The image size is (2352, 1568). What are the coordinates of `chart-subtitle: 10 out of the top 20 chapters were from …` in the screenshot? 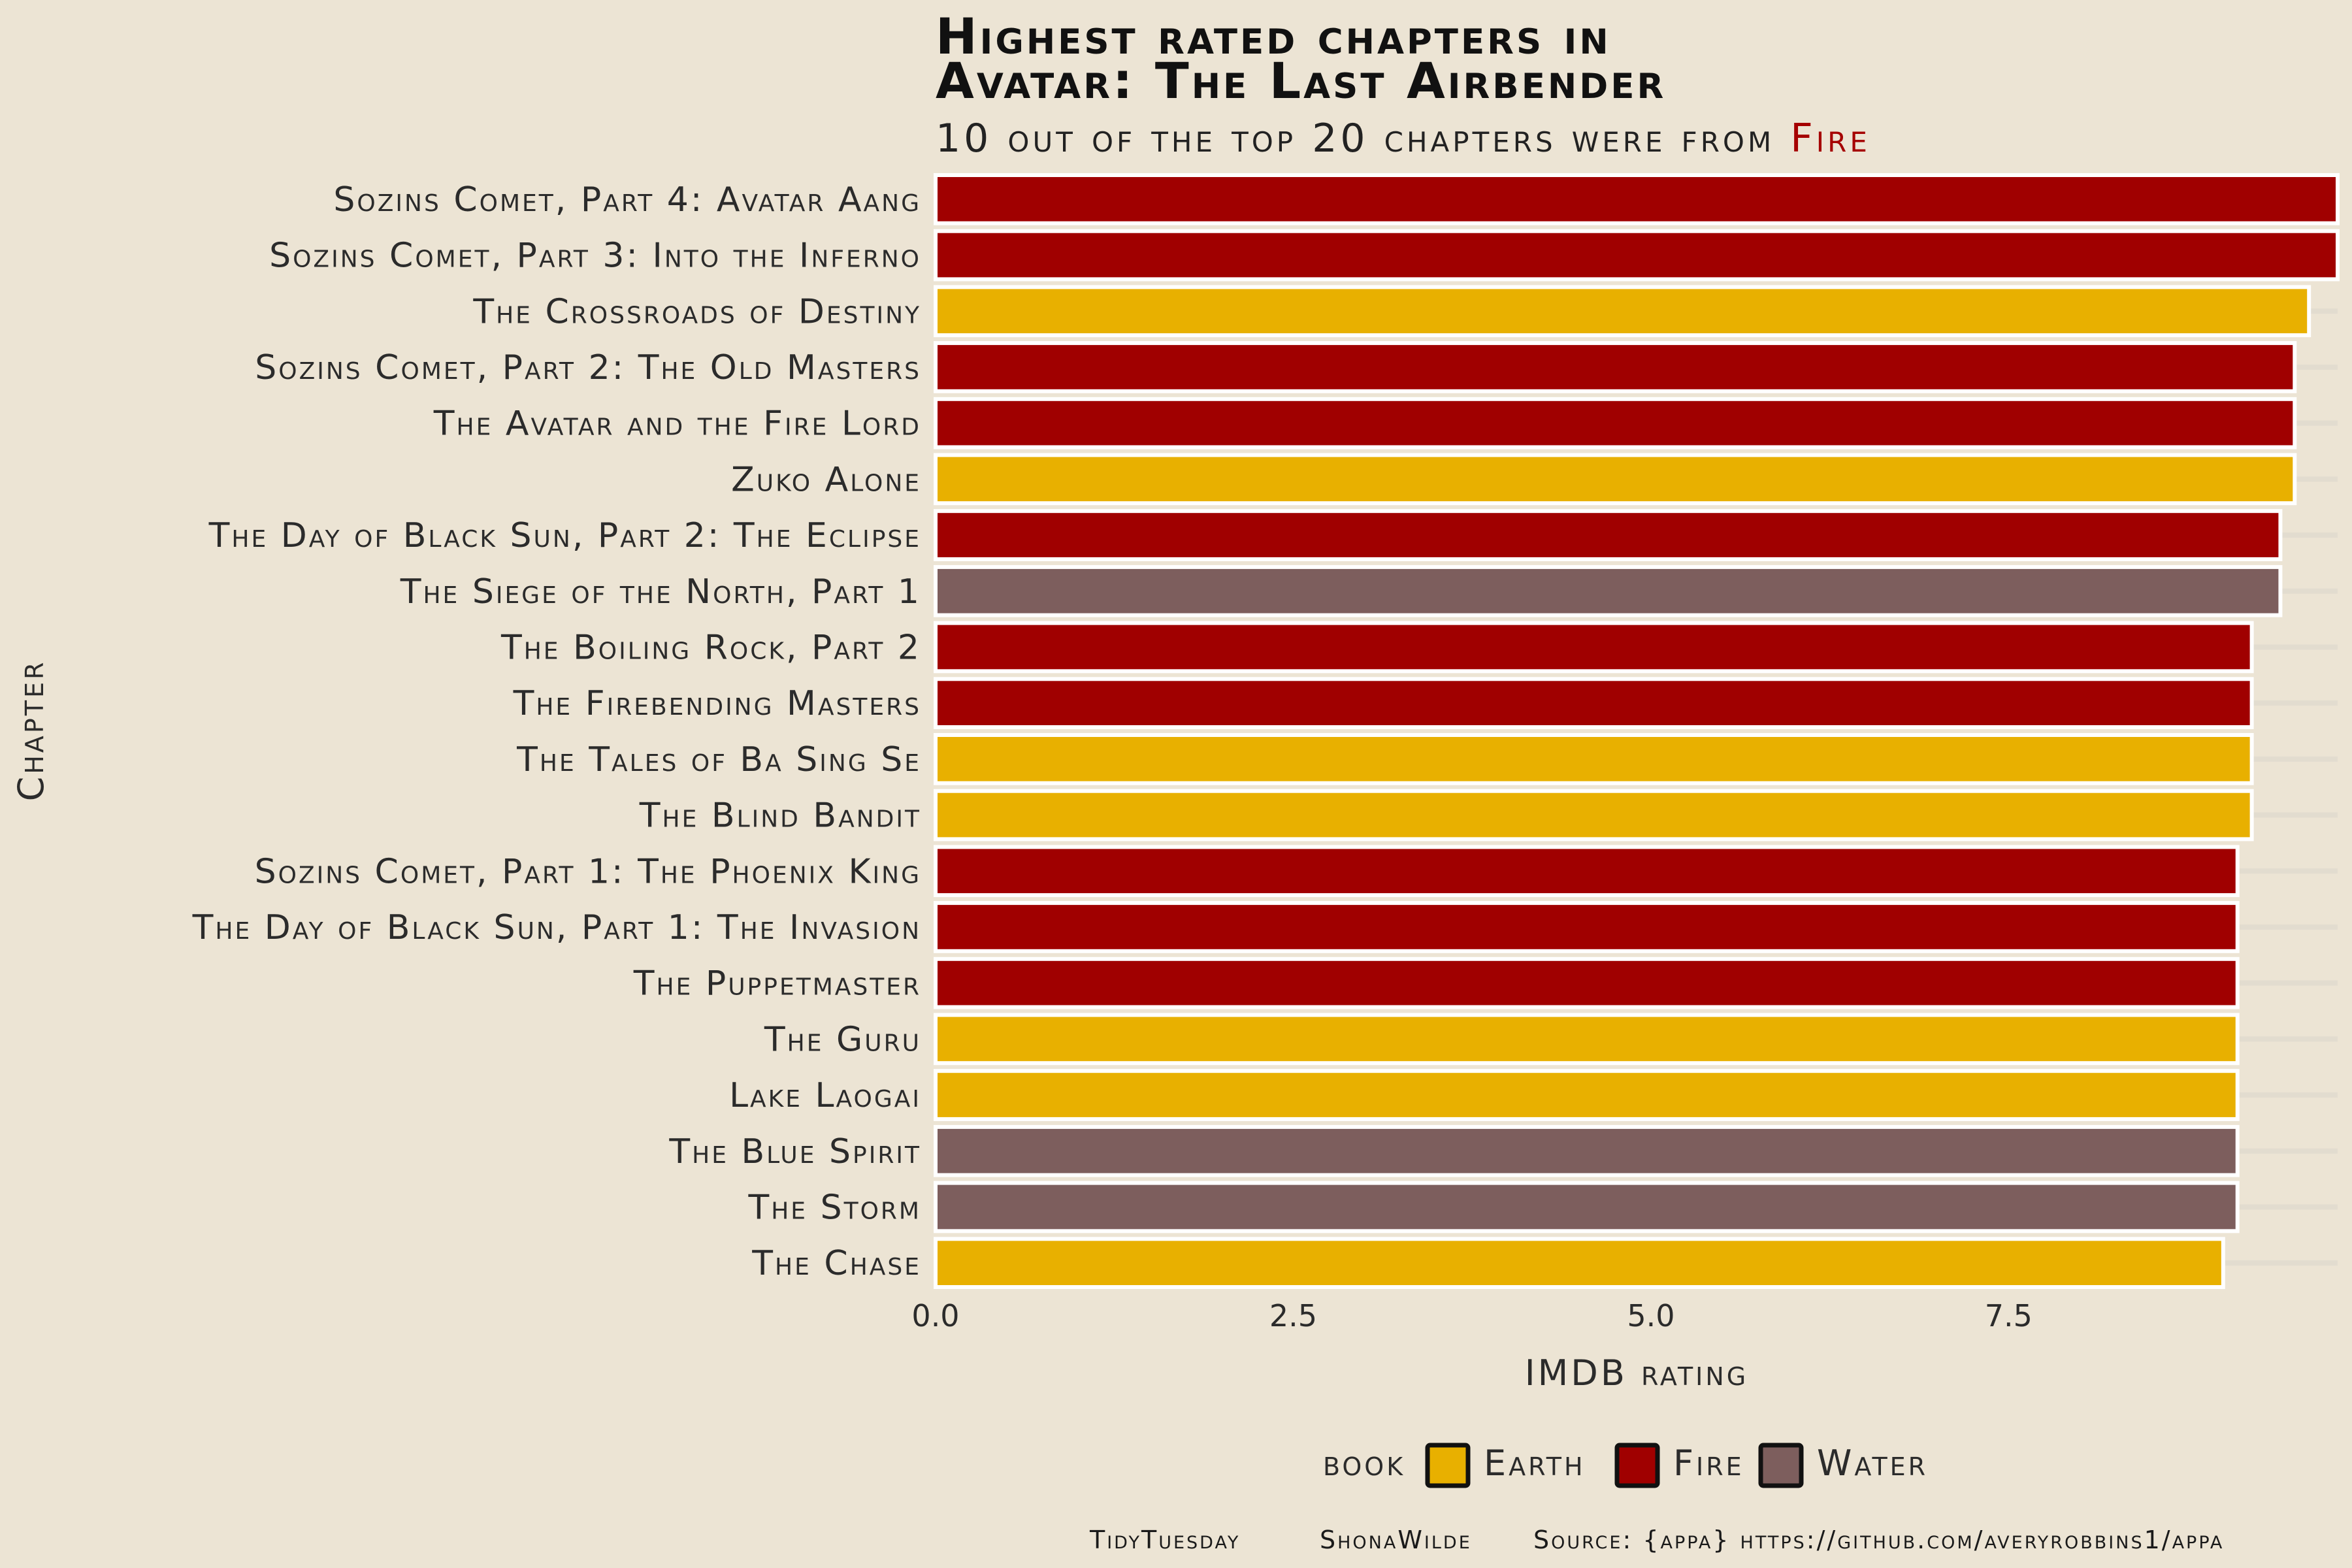 It's located at (1403, 138).